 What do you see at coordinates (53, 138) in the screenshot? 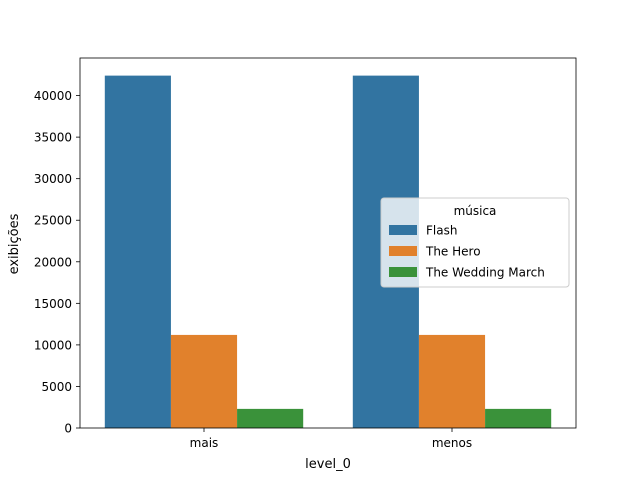
I see `y-tick-label: 35000` at bounding box center [53, 138].